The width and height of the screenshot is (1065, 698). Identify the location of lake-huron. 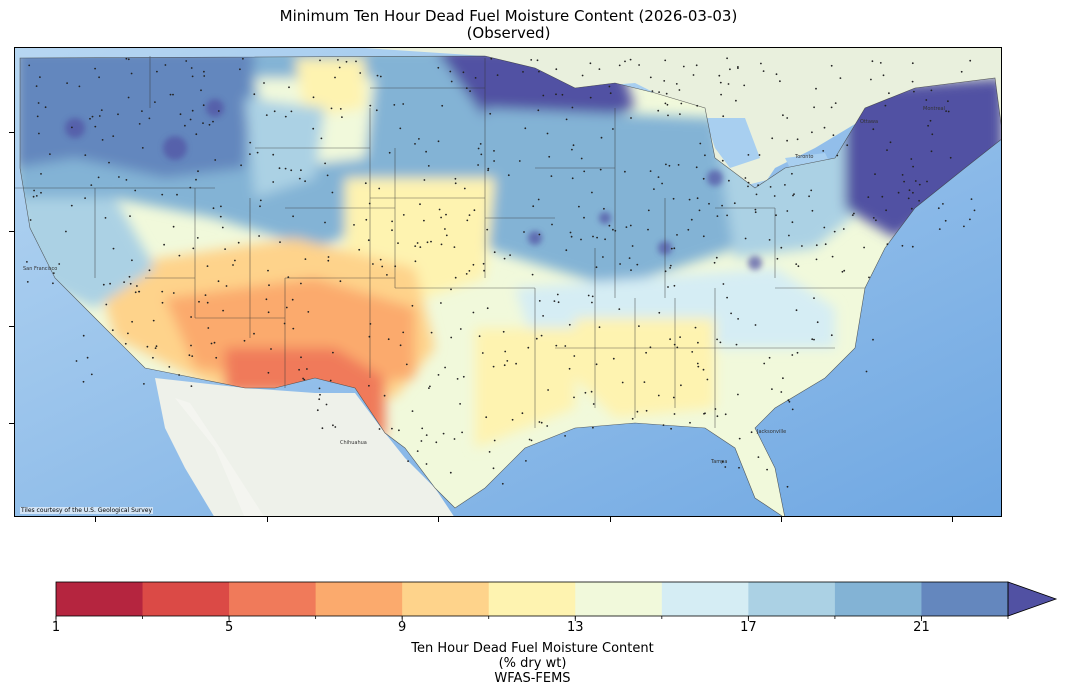
(732, 143).